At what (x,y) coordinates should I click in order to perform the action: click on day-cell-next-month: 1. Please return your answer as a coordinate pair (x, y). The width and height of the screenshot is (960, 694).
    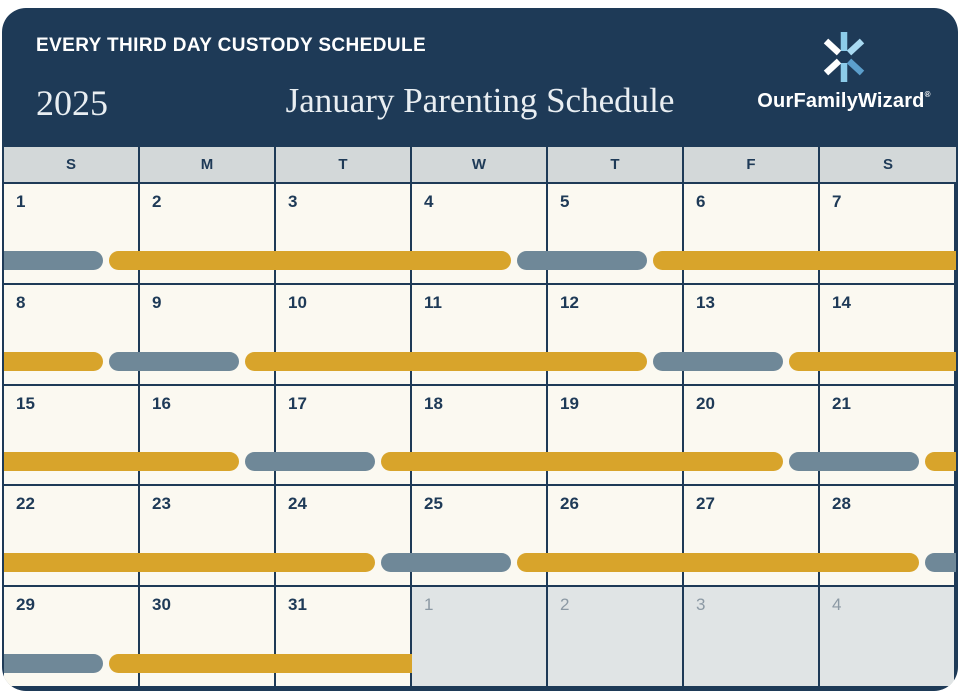
    Looking at the image, I should click on (480, 636).